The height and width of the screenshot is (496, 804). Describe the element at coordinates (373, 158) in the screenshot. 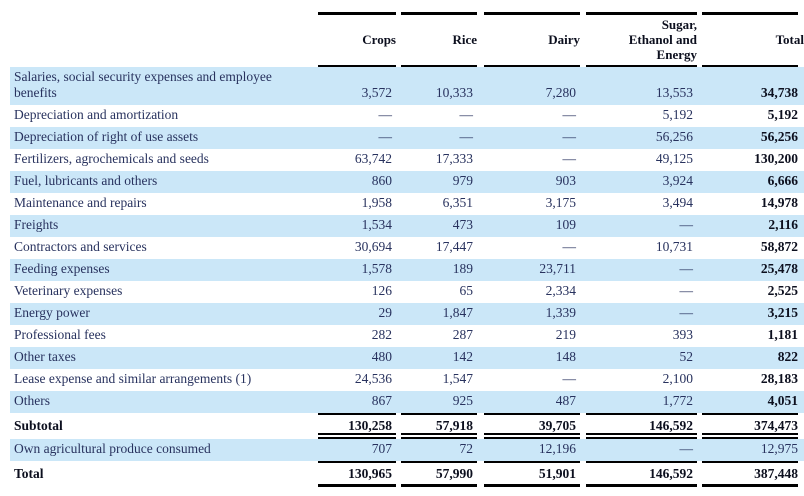

I see `cell-value: 63,742` at that location.